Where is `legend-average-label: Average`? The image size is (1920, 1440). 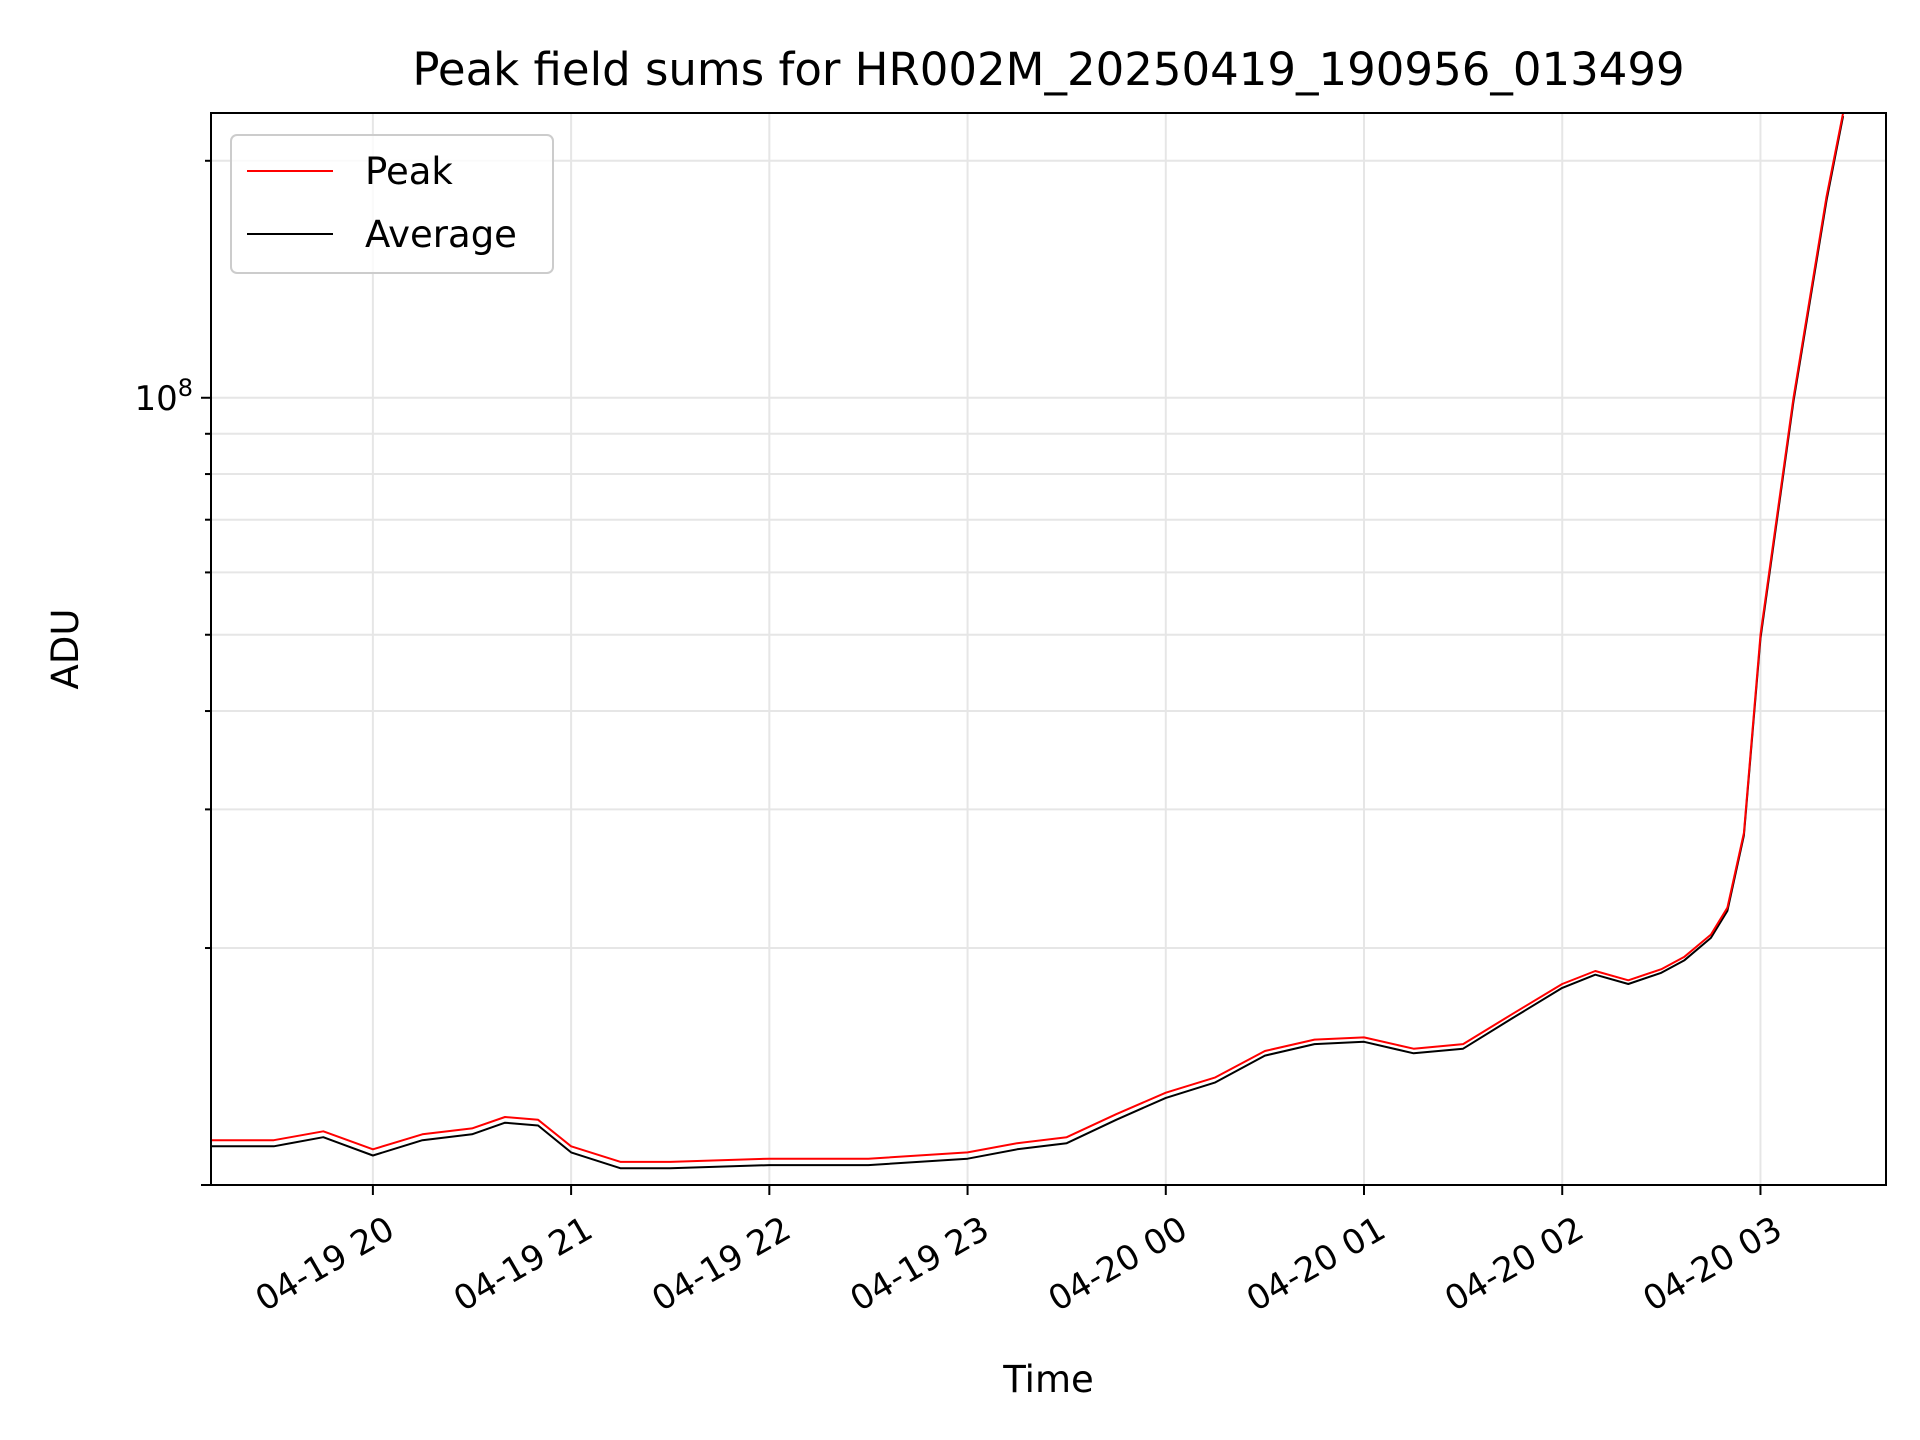
legend-average-label: Average is located at coordinates (441, 234).